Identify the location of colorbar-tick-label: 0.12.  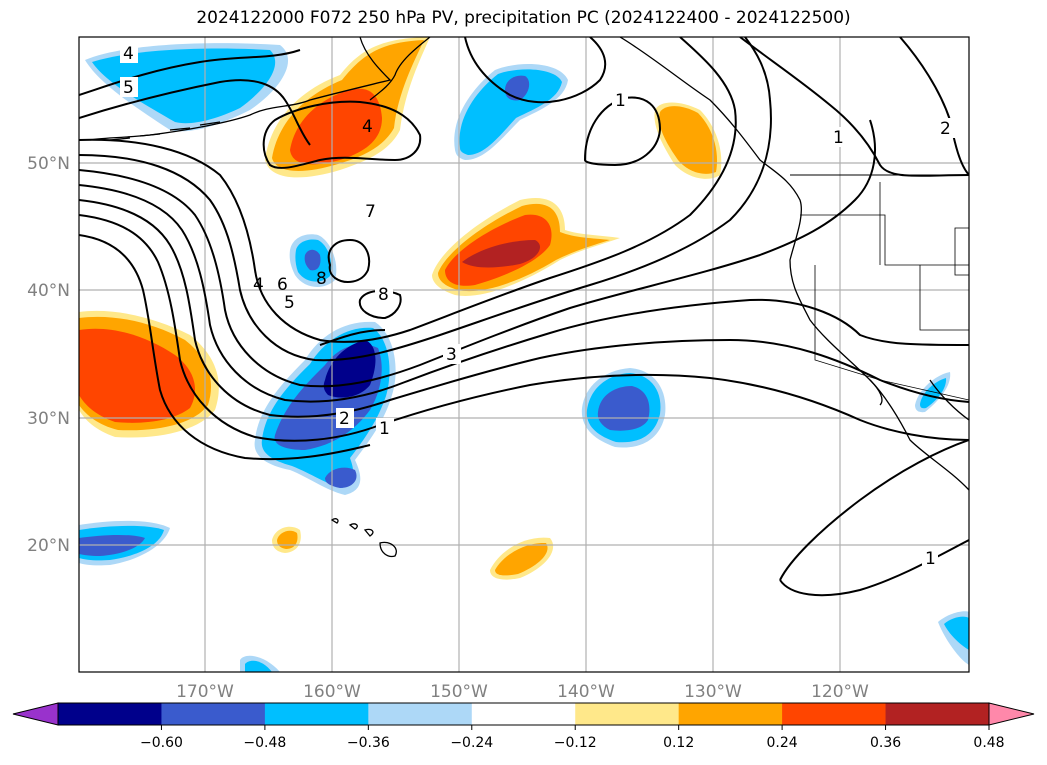
(678, 743).